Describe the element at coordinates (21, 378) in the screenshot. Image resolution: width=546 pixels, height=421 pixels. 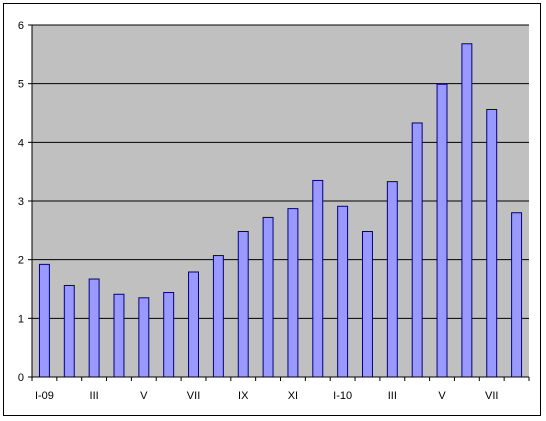
I see `y-tick-label: 0` at that location.